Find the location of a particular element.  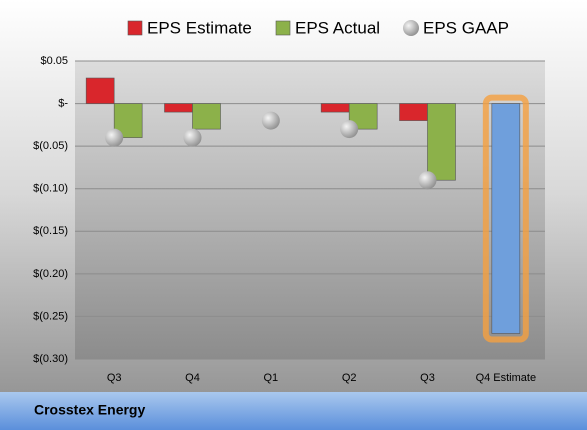

legend-label: EPS GAAP is located at coordinates (466, 27).